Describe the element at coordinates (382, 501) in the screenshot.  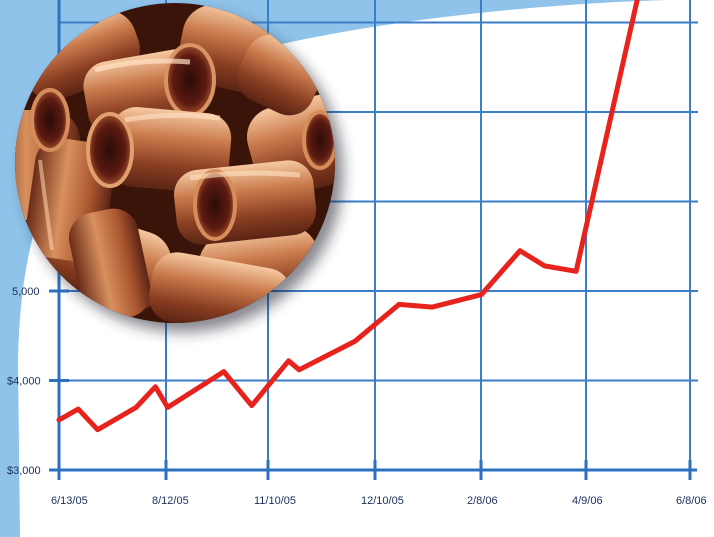
I see `x-tick-label: 12/10/05` at that location.